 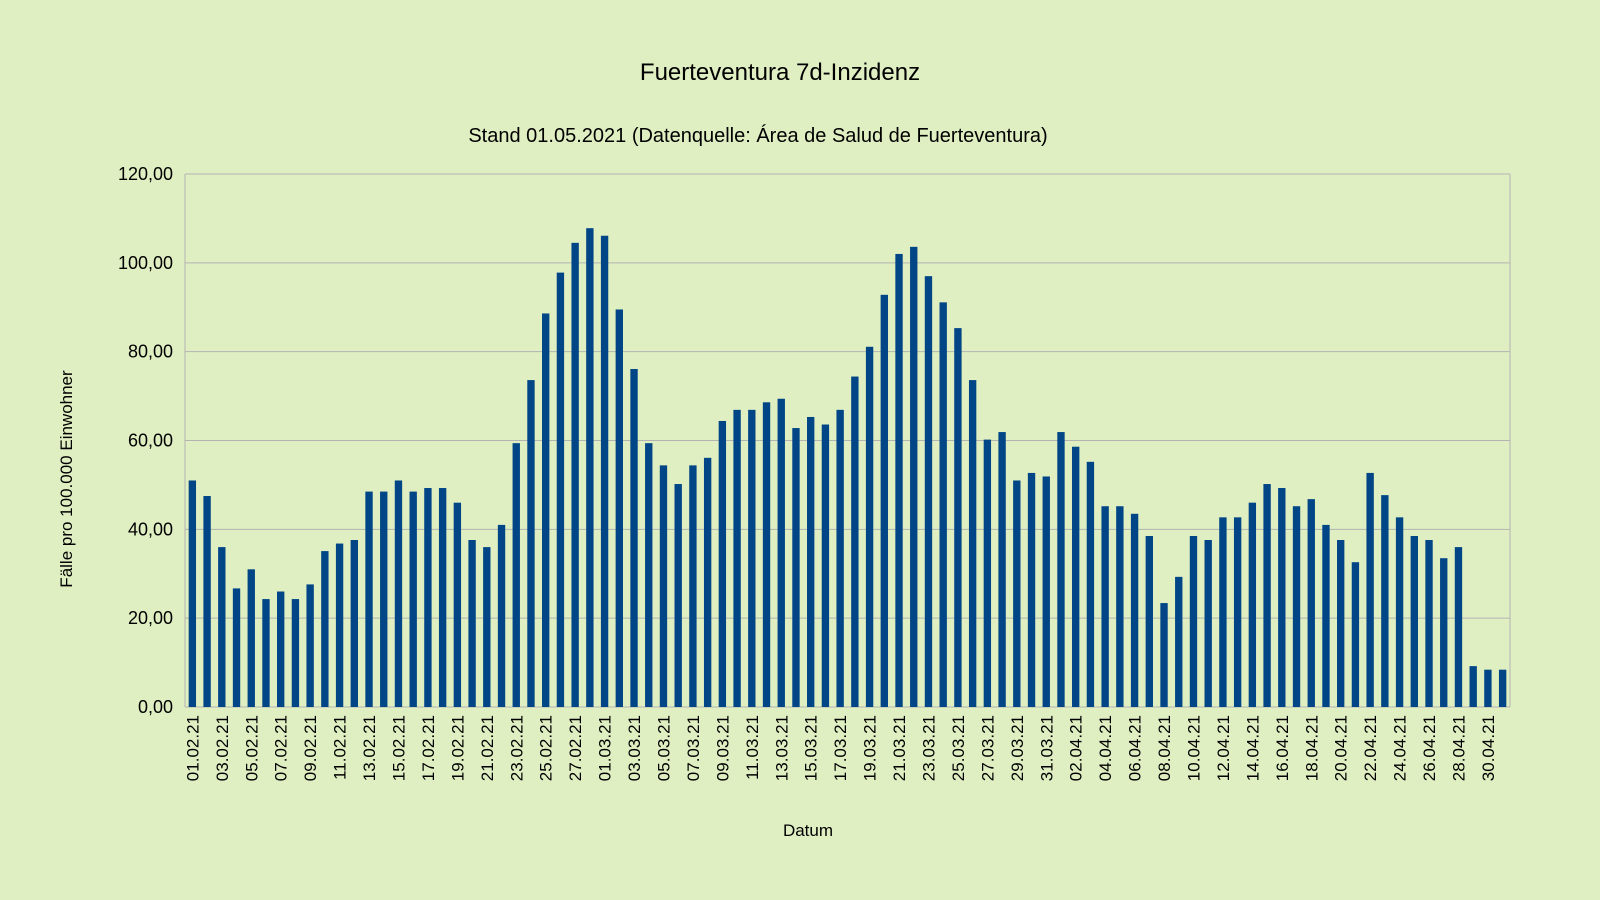 I want to click on y-tick-label: 40,00, so click(x=150, y=529).